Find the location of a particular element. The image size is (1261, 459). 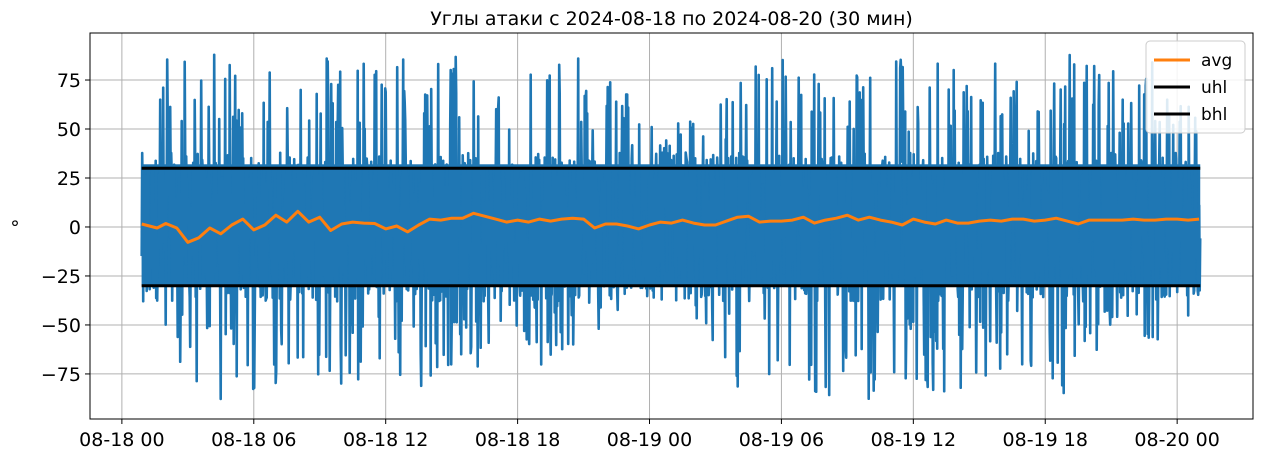

y-tick-label: 50 is located at coordinates (69, 130).